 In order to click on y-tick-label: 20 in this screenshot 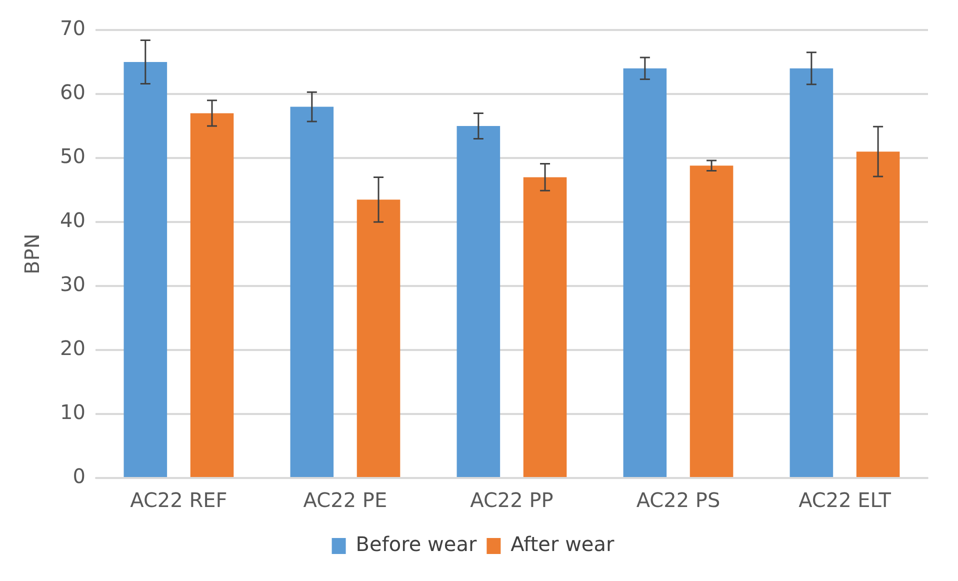, I will do `click(73, 348)`.